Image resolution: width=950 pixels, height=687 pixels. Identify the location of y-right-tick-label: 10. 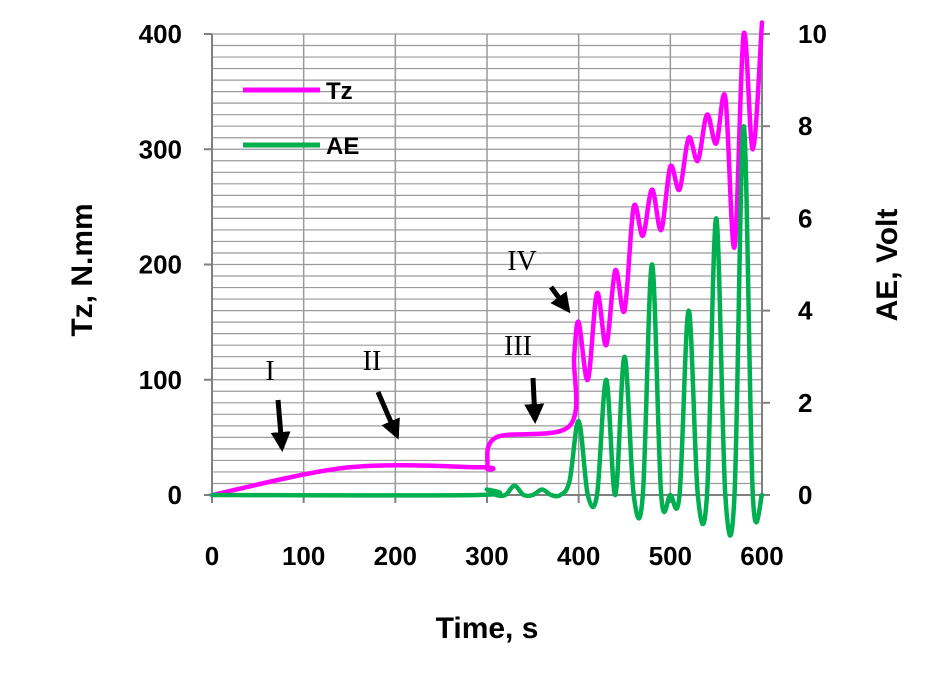
(812, 34).